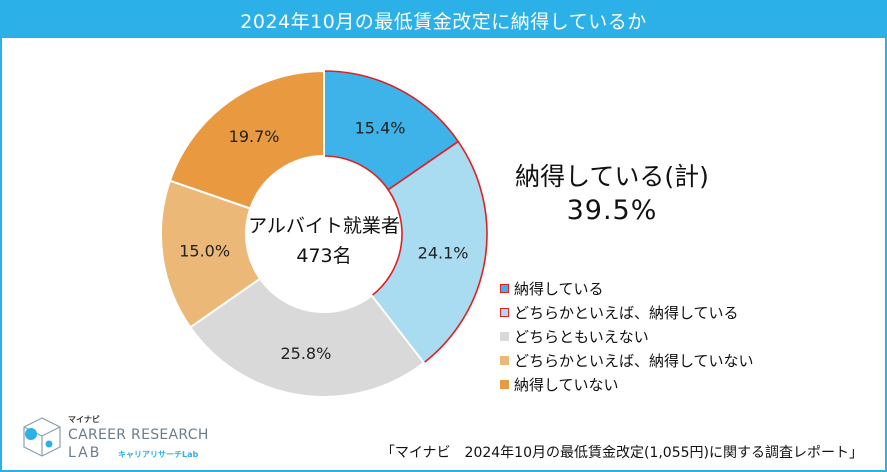 Image resolution: width=887 pixels, height=472 pixels. I want to click on summary-box: 納得している(計) 39.5%, so click(612, 194).